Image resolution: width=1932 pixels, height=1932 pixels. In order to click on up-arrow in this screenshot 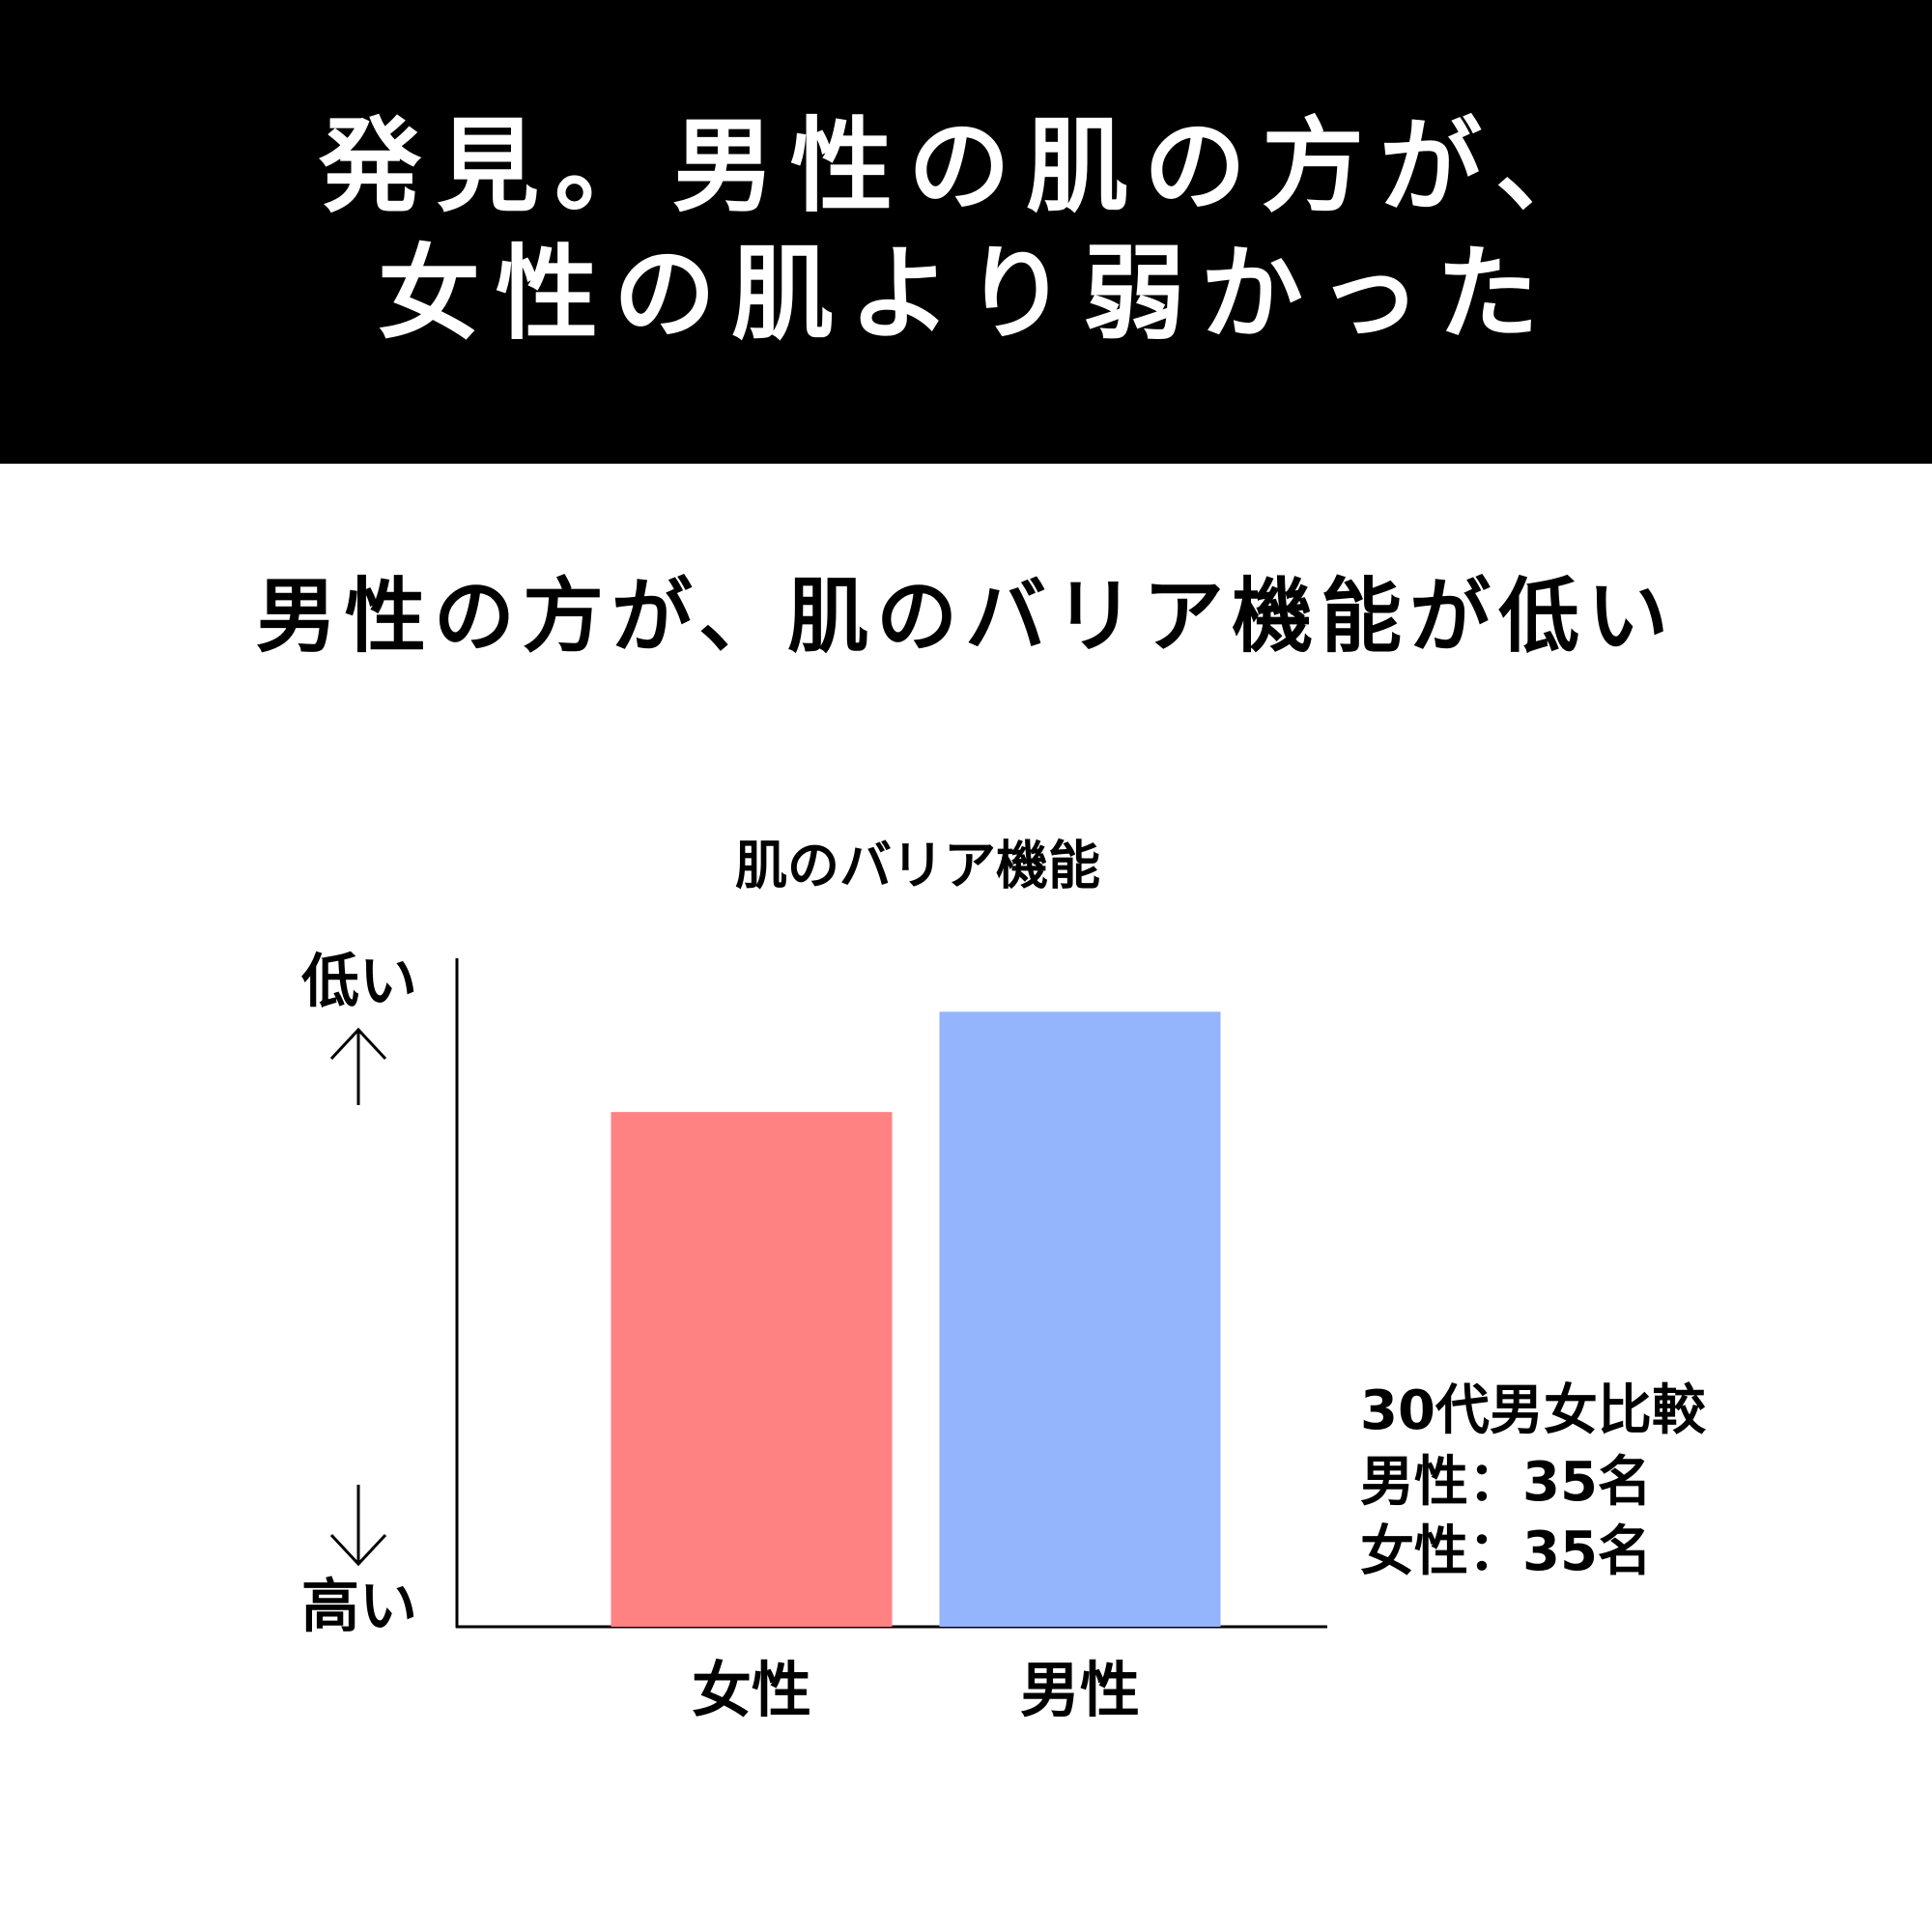, I will do `click(358, 1066)`.